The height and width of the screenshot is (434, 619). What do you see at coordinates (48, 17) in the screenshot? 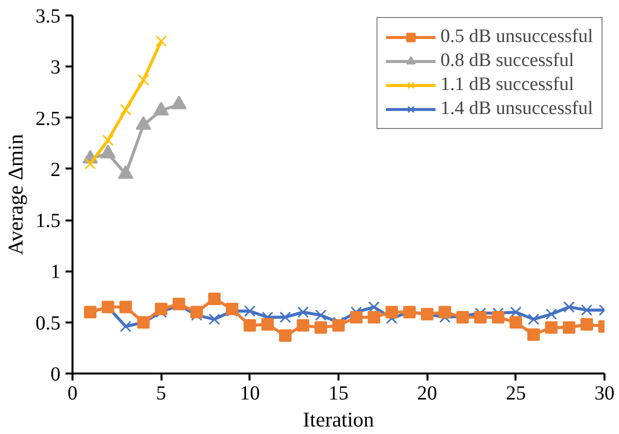
I see `y-tick-label: 3.5` at bounding box center [48, 17].